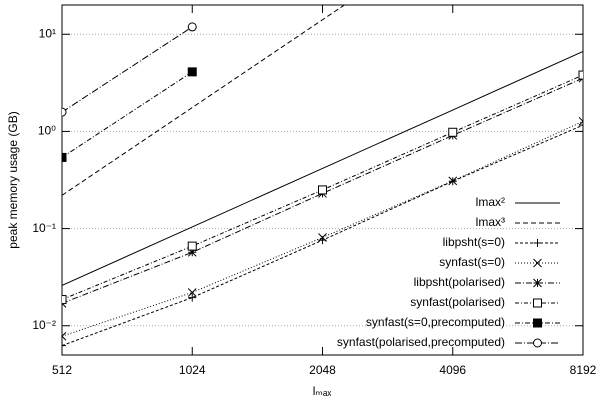 This screenshot has width=600, height=410. What do you see at coordinates (474, 242) in the screenshot?
I see `legend-label: libpsht(s=0)` at bounding box center [474, 242].